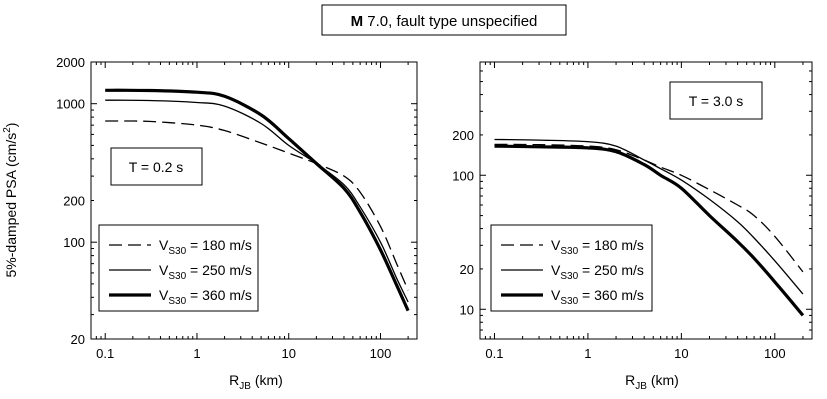 This screenshot has width=827, height=399. What do you see at coordinates (256, 382) in the screenshot?
I see `left-x-axis-label: RJB (km)` at bounding box center [256, 382].